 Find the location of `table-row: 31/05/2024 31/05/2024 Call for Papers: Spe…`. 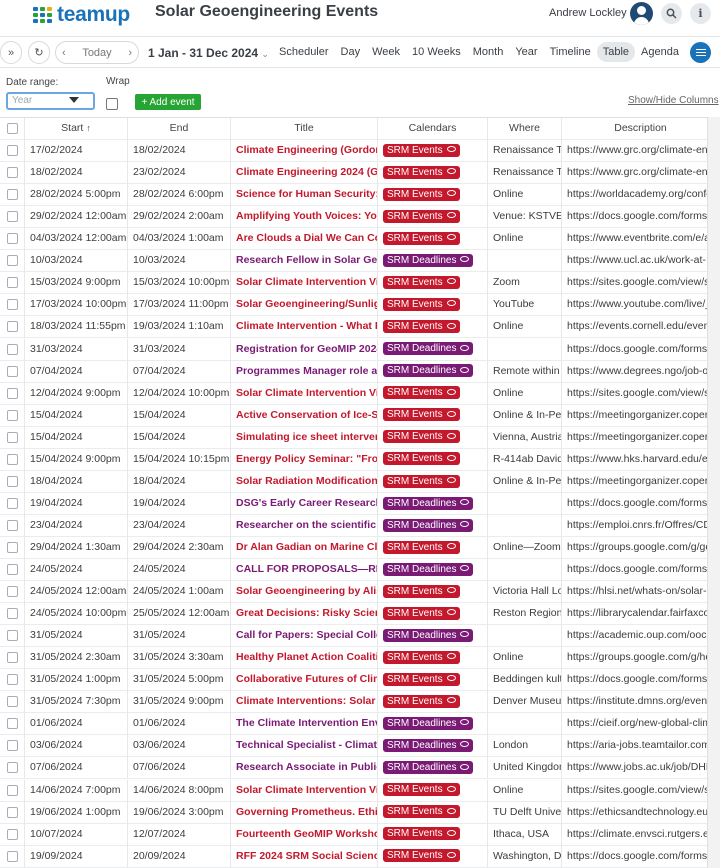

table-row: 31/05/2024 31/05/2024 Call for Papers: Spe… is located at coordinates (360, 636).